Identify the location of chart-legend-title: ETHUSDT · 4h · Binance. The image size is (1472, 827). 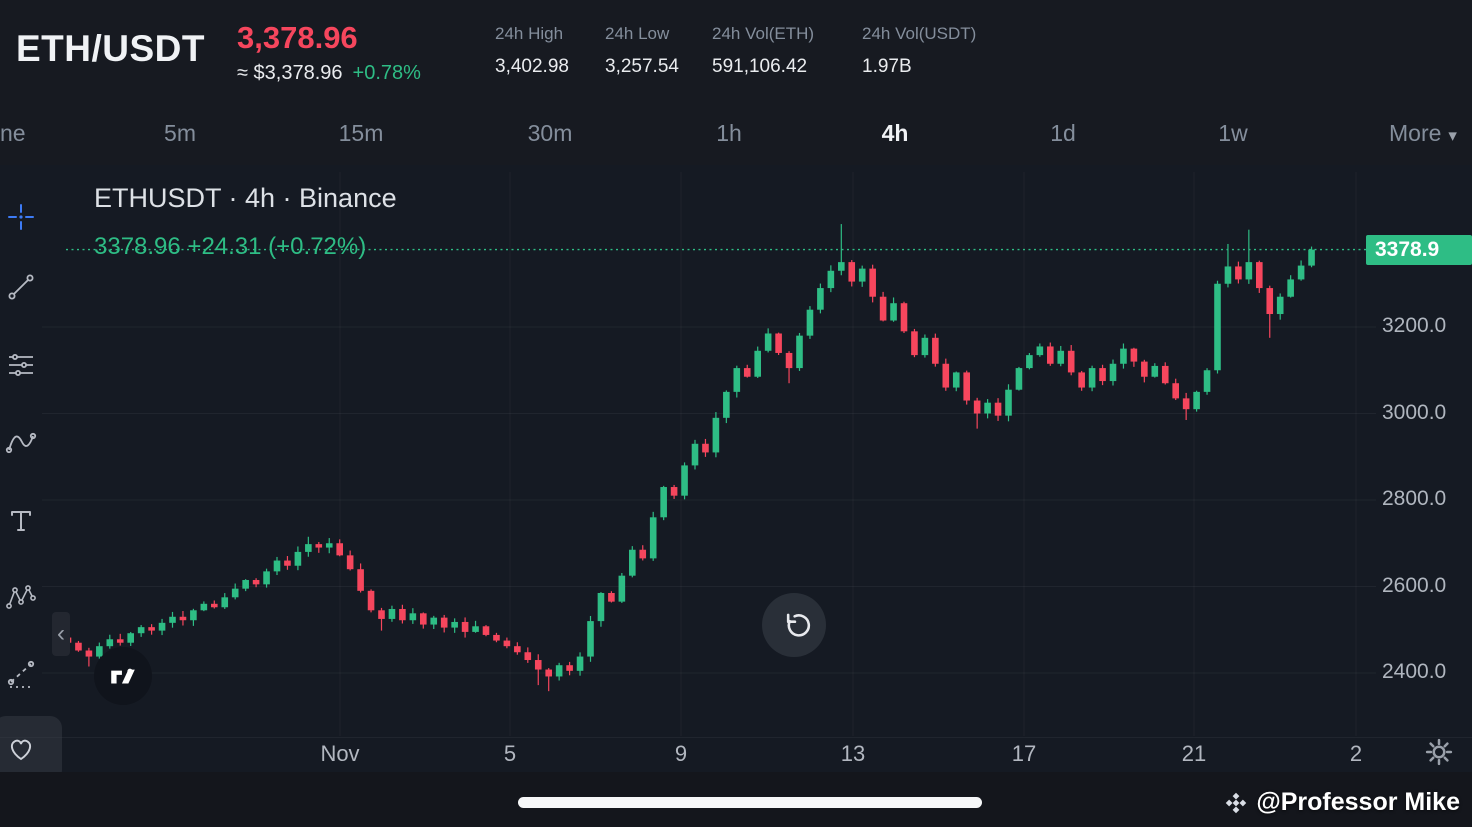
(245, 198).